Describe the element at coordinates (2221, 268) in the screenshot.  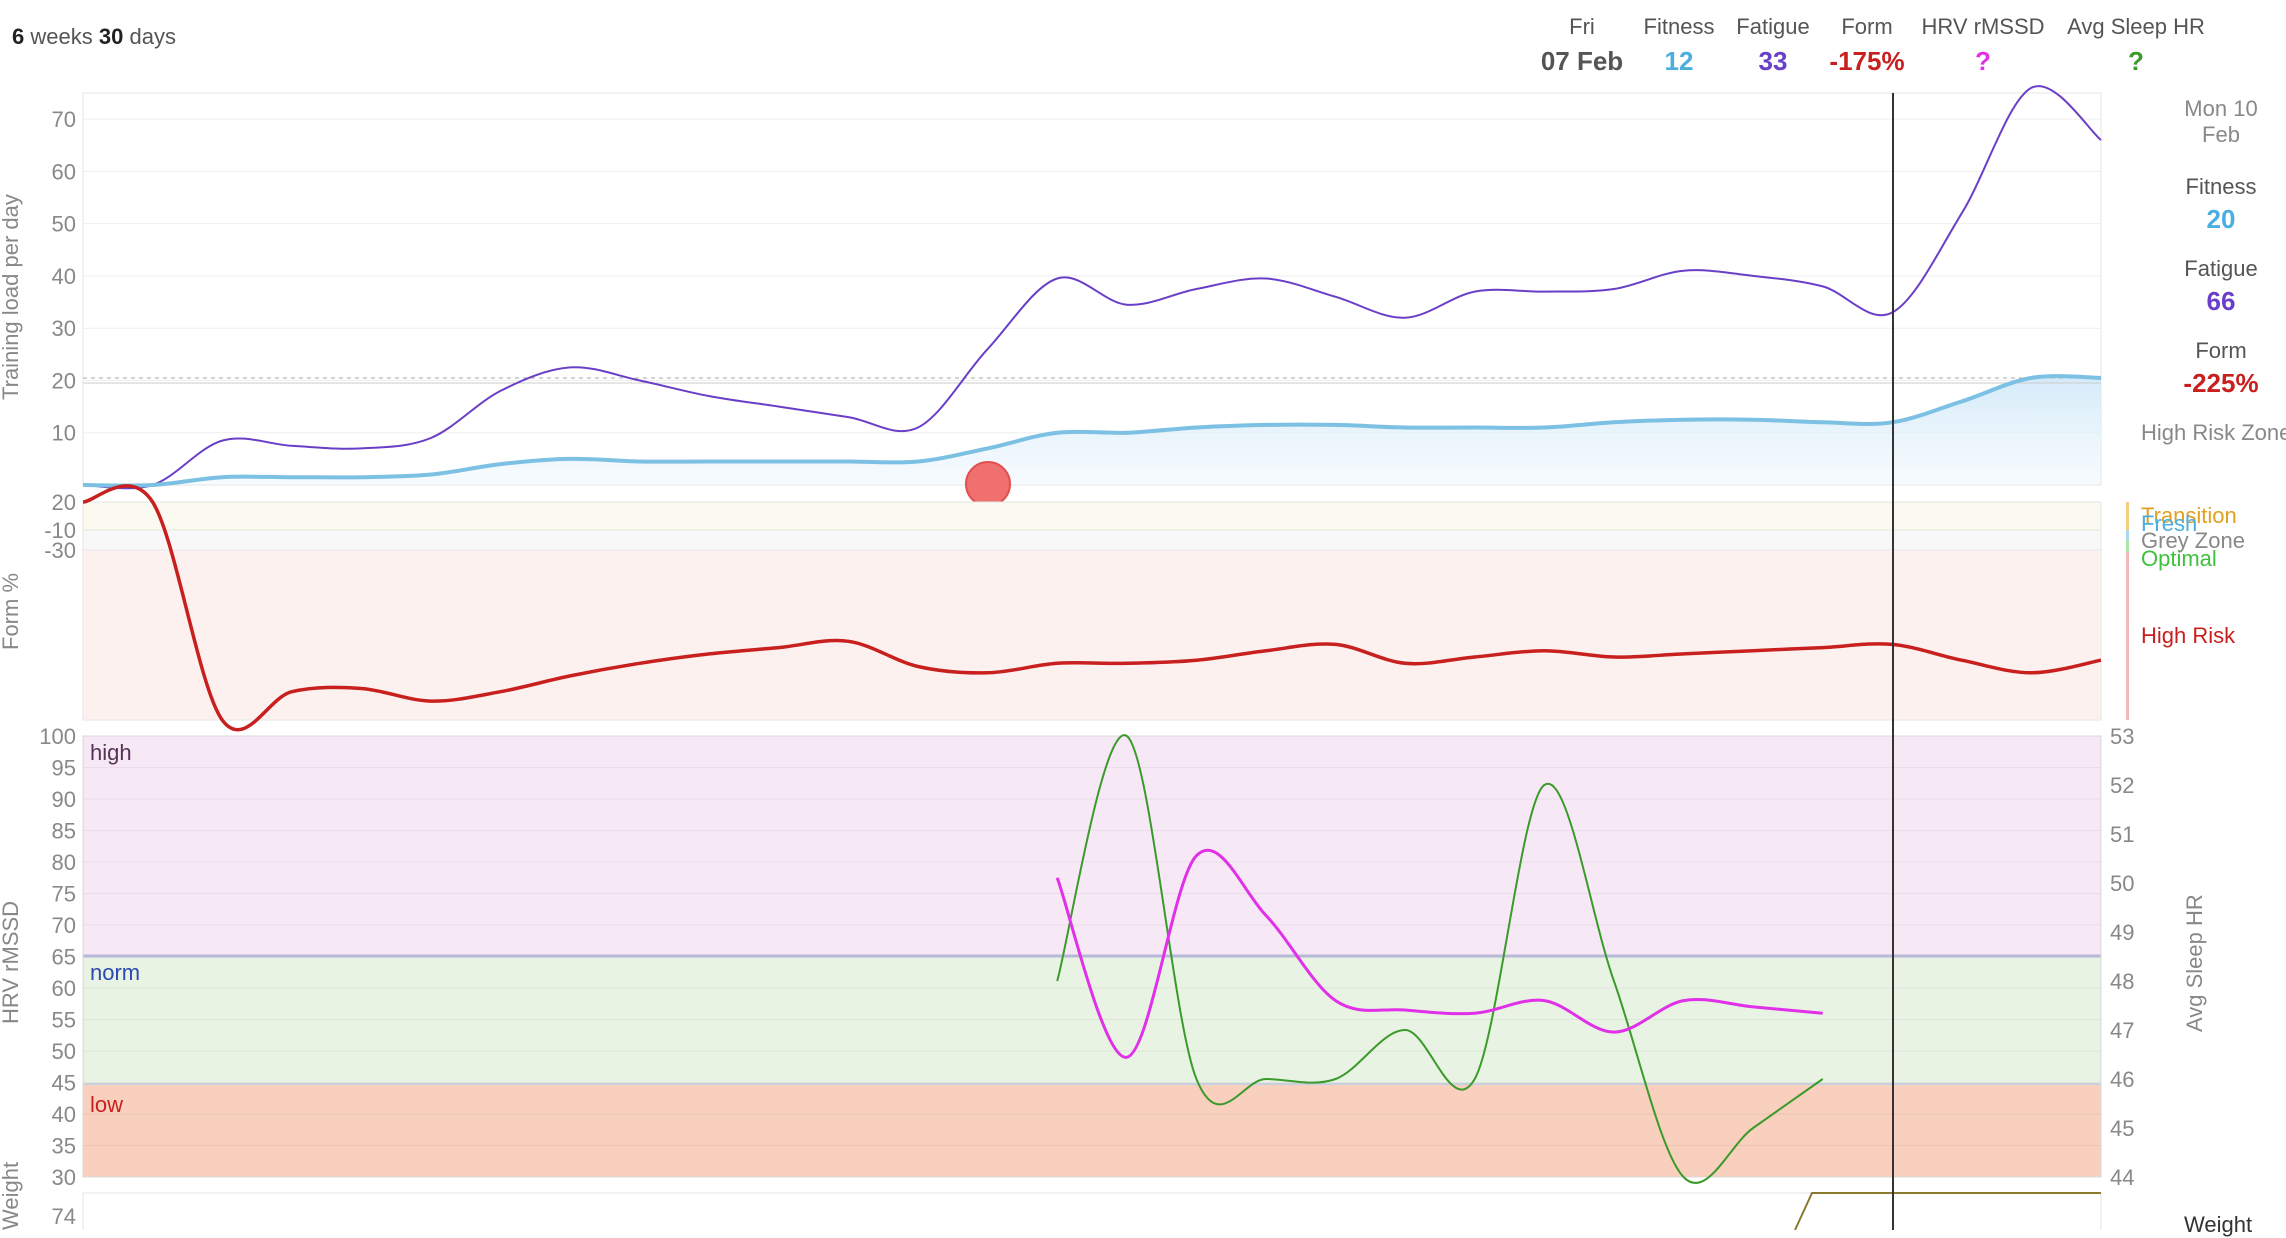
I see `side-fatigue-label: Fatigue` at that location.